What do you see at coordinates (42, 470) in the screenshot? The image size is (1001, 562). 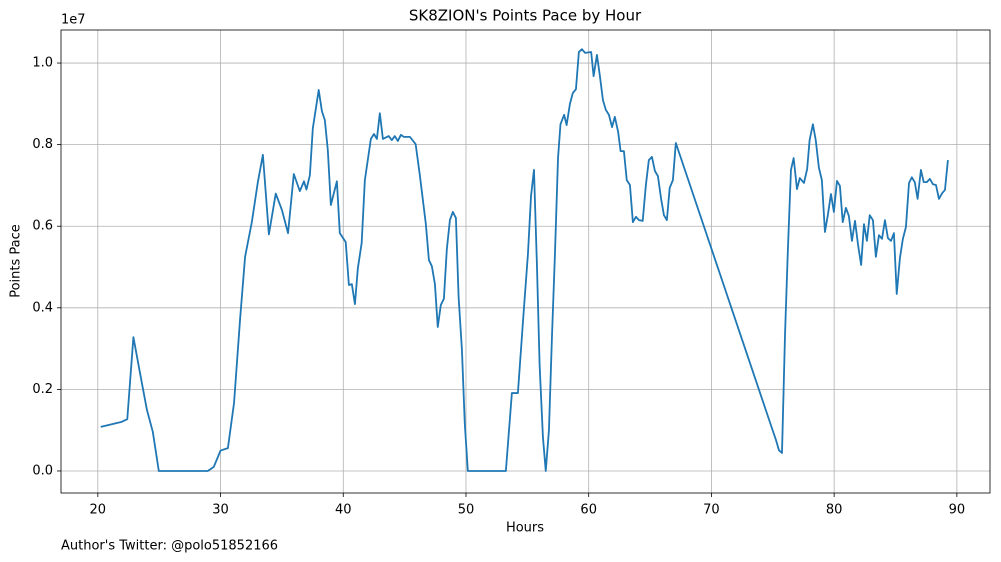 I see `y-tick-label: 0.0` at bounding box center [42, 470].